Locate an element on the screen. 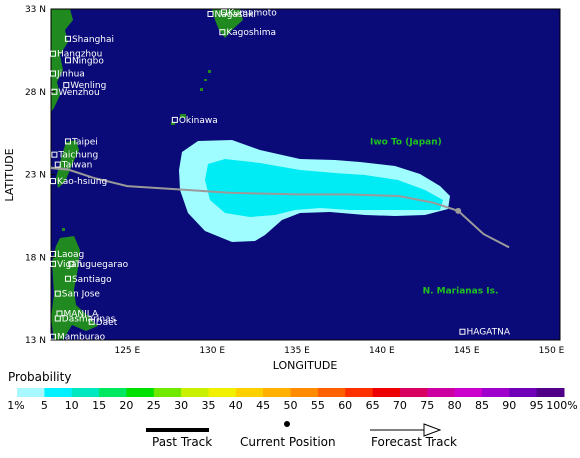 This screenshot has height=458, width=580. city-label: Jinhua is located at coordinates (70, 75).